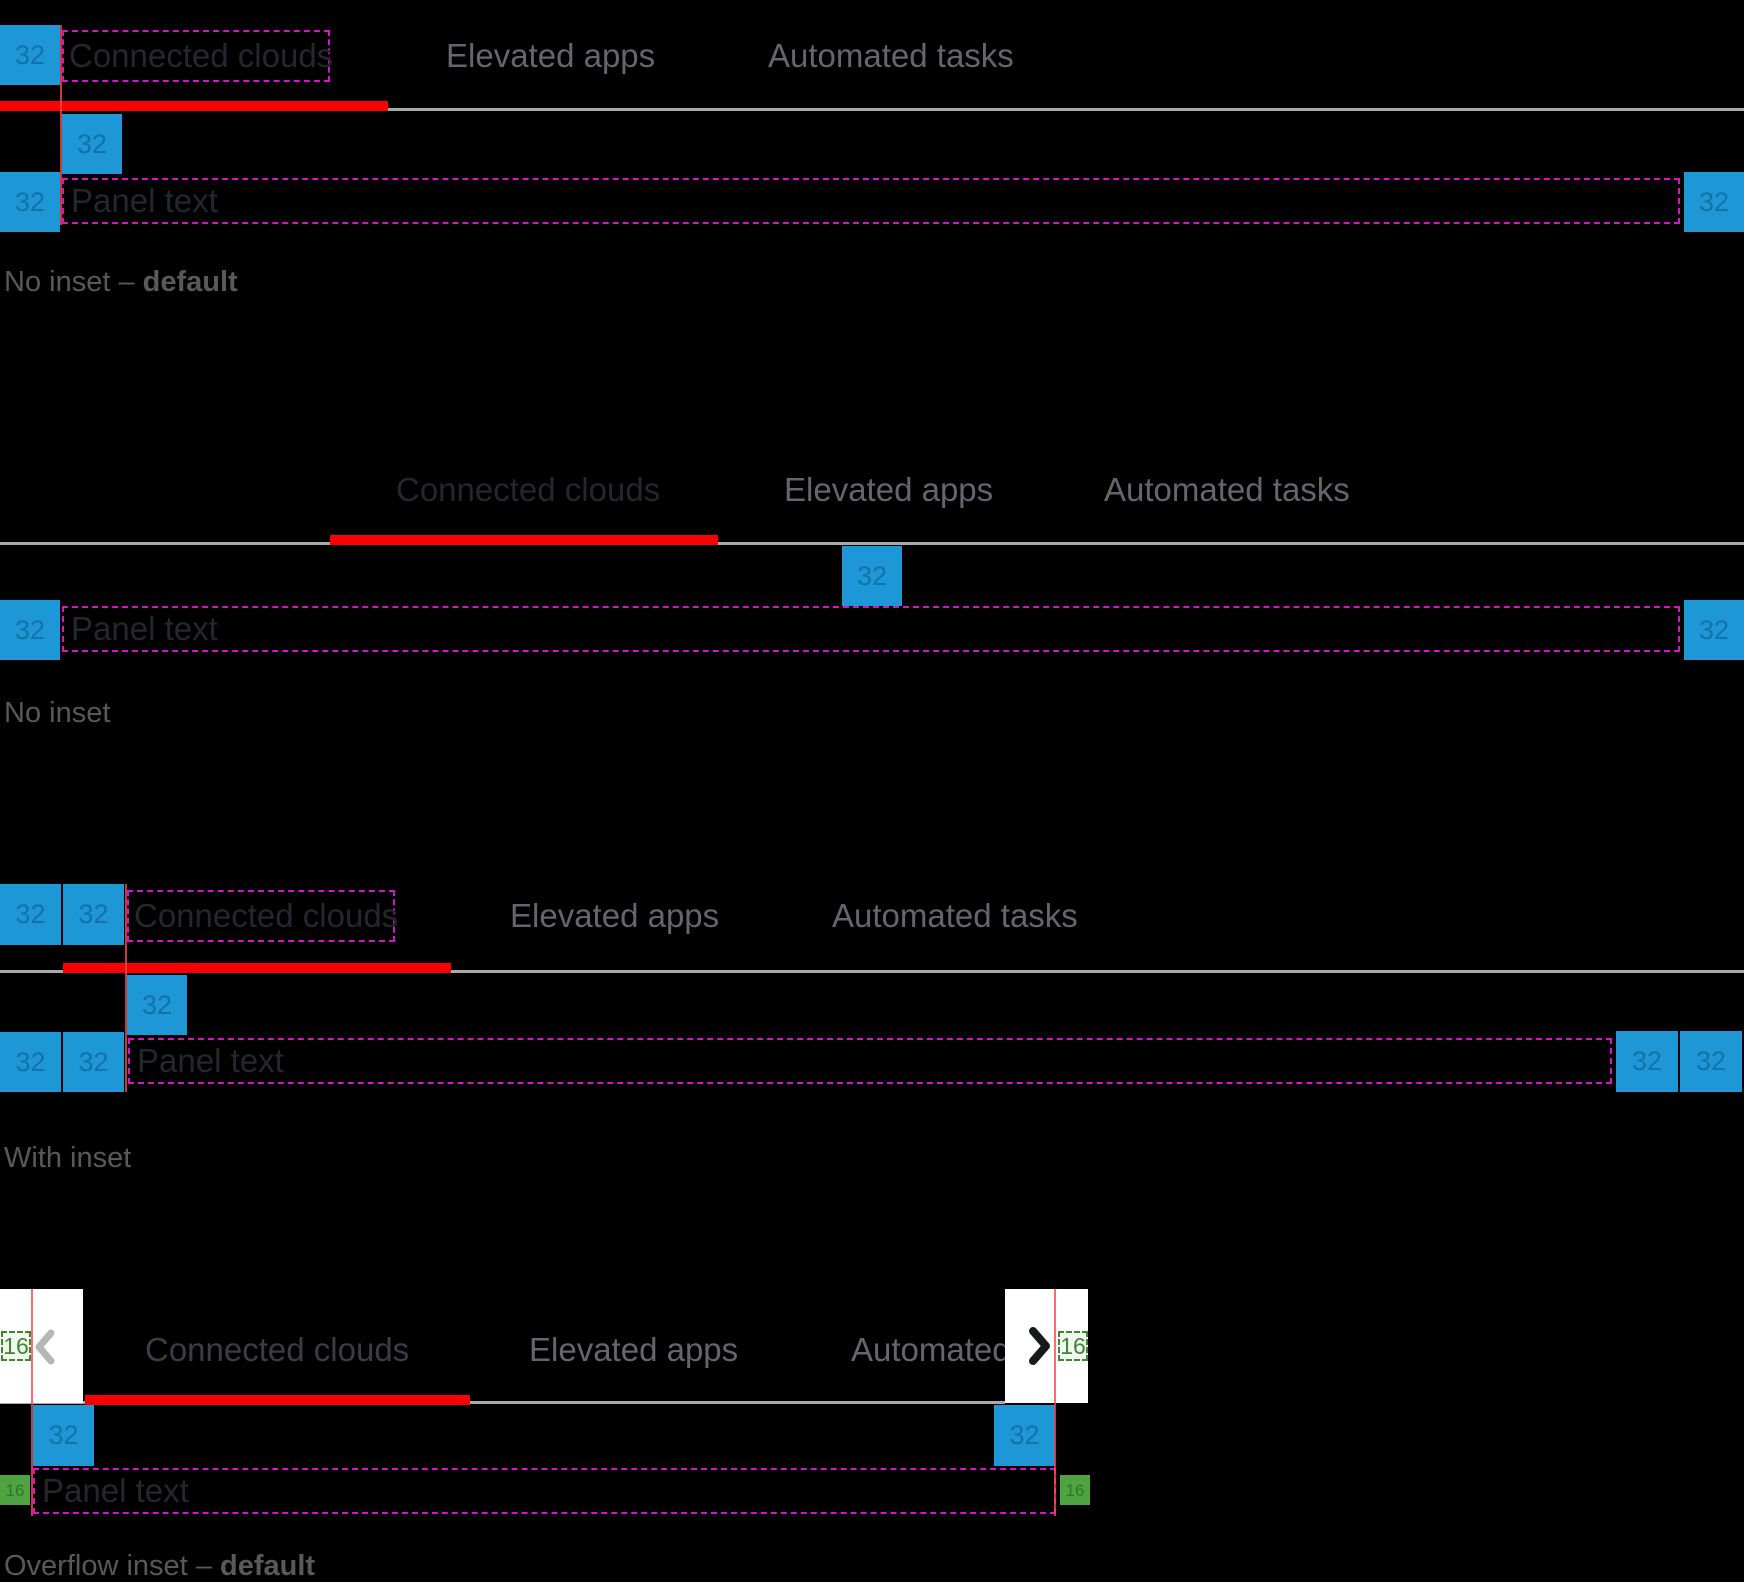 The width and height of the screenshot is (1744, 1582). I want to click on section-label-text: No inset –, so click(73, 282).